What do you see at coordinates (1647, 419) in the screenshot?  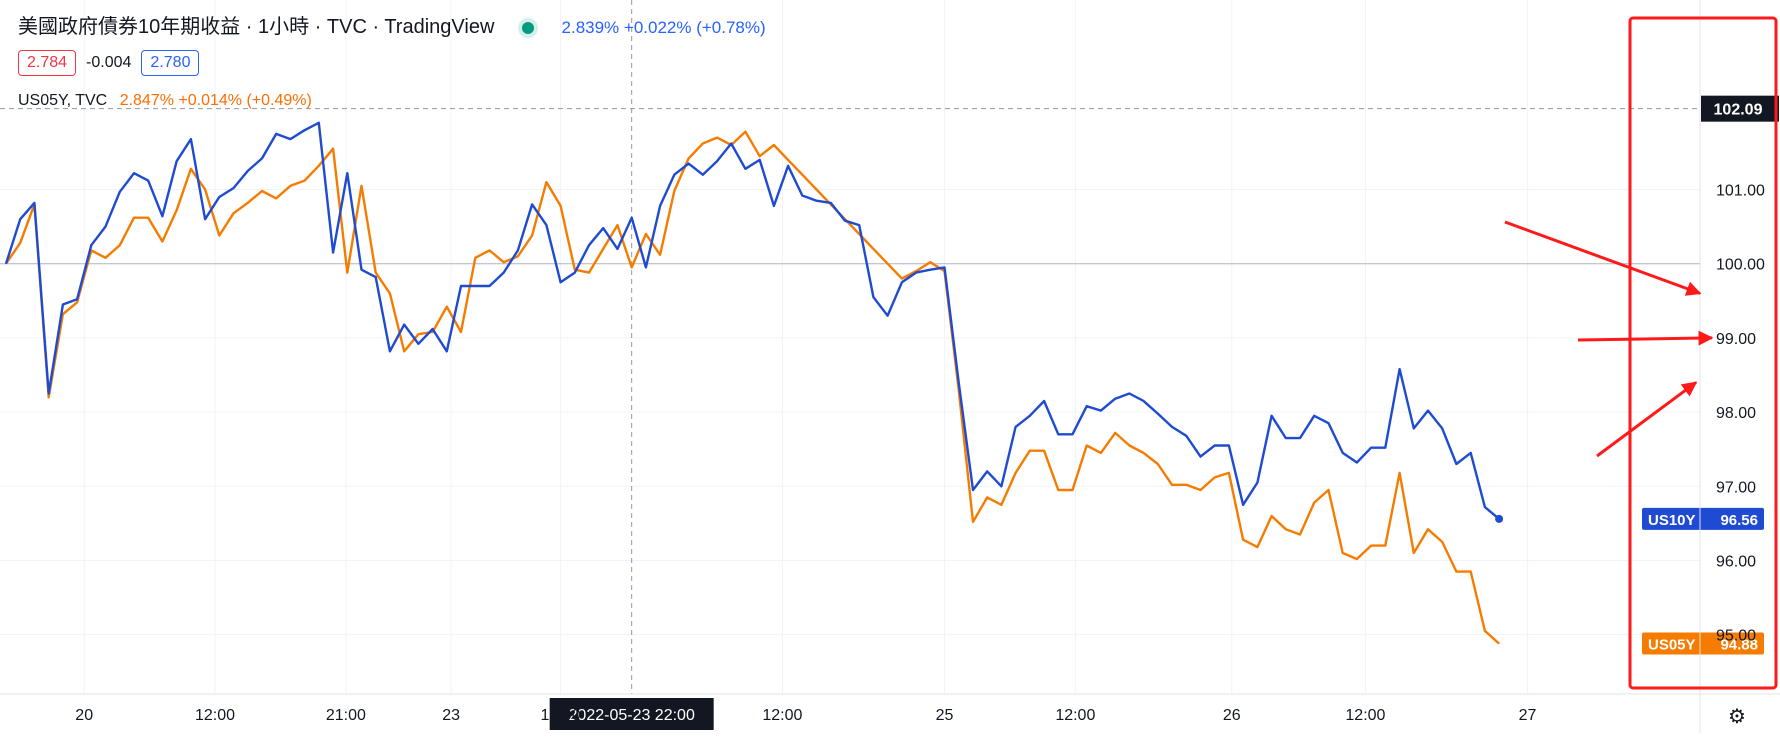 I see `annotation-arrow` at bounding box center [1647, 419].